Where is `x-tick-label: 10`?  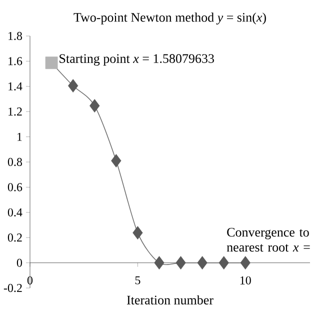 x-tick-label: 10 is located at coordinates (245, 280).